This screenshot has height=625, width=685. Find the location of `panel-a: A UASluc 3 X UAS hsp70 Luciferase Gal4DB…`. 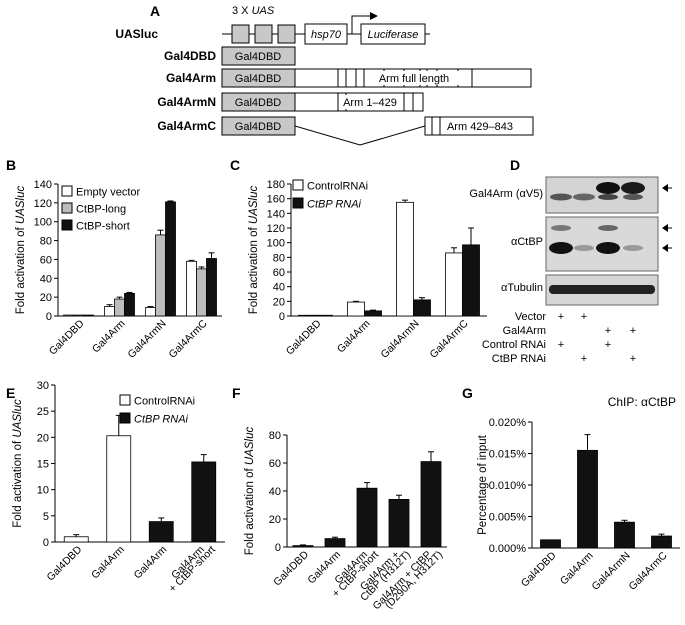

panel-a: A UASluc 3 X UAS hsp70 Luciferase Gal4DB… is located at coordinates (324, 74).